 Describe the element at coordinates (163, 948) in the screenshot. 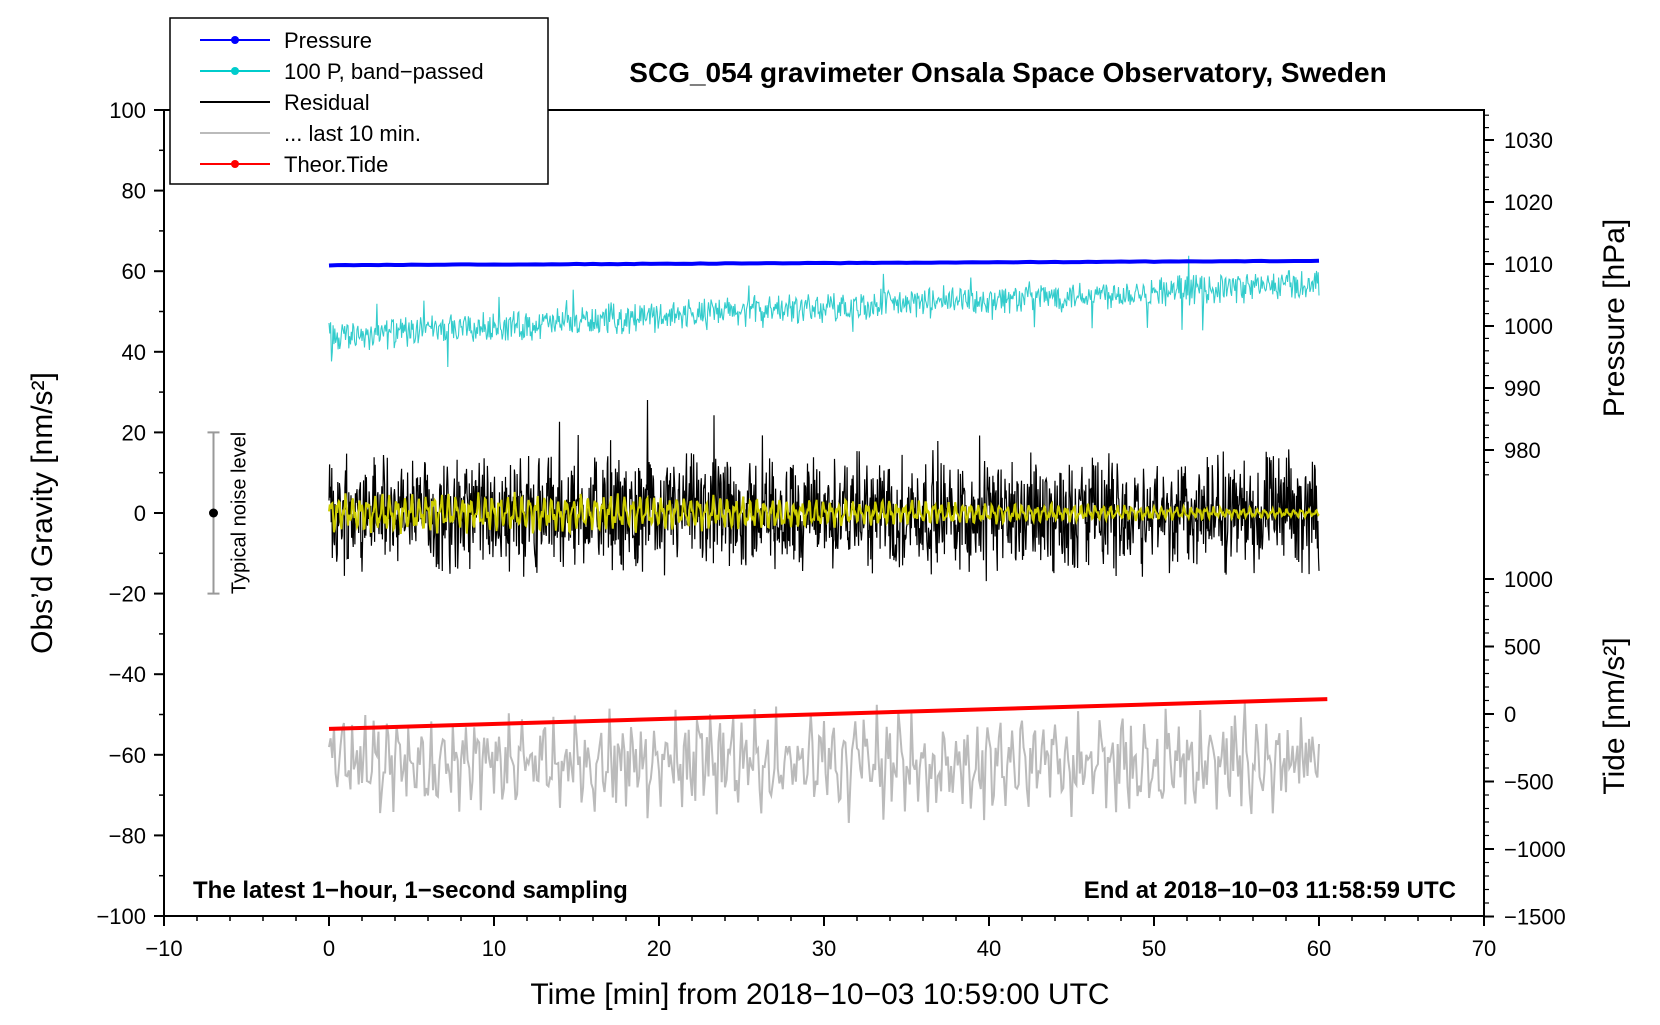

I see `x-tick-label: −10` at that location.